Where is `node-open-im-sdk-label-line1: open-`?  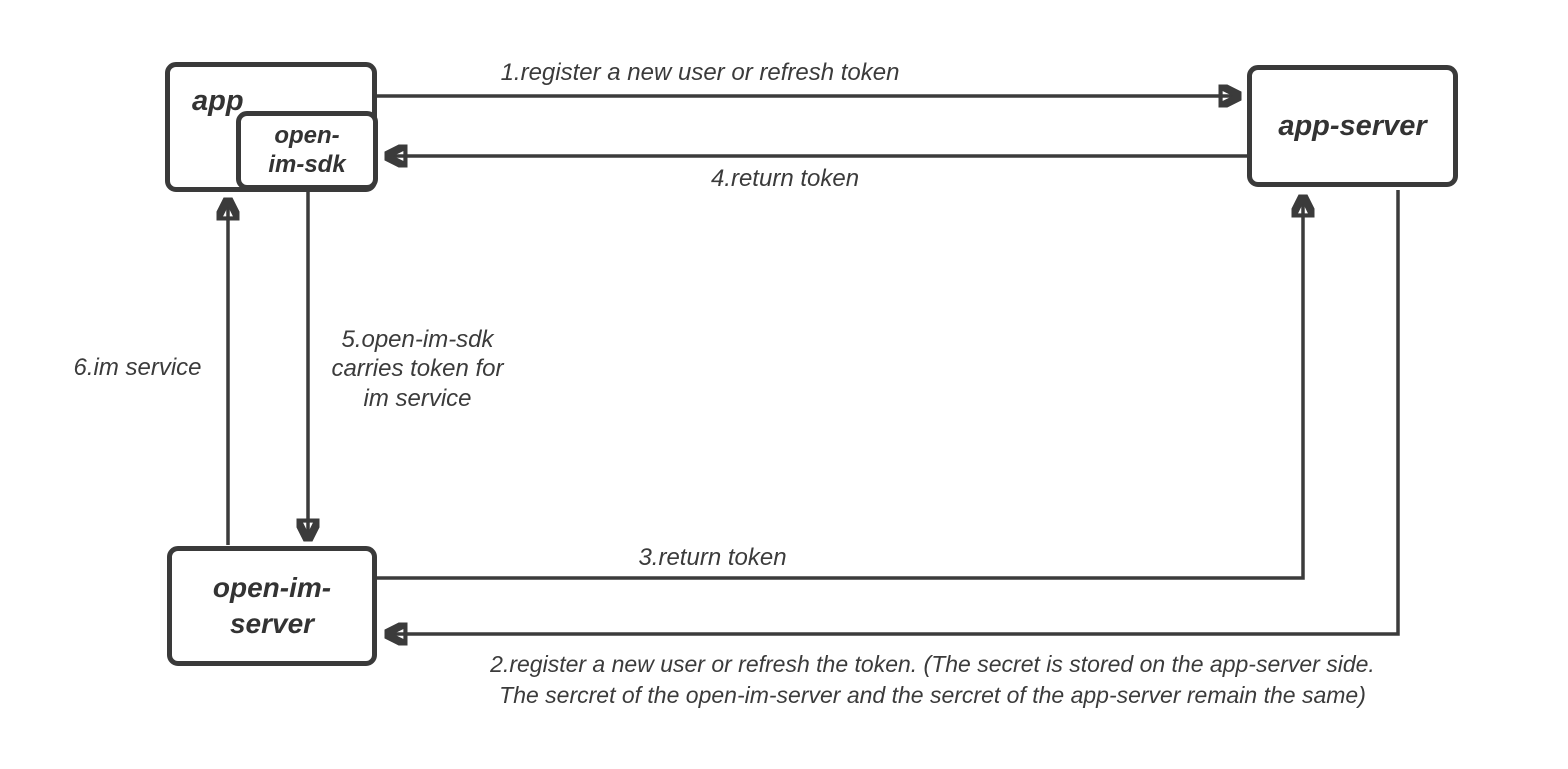
node-open-im-sdk-label-line1: open- is located at coordinates (307, 135).